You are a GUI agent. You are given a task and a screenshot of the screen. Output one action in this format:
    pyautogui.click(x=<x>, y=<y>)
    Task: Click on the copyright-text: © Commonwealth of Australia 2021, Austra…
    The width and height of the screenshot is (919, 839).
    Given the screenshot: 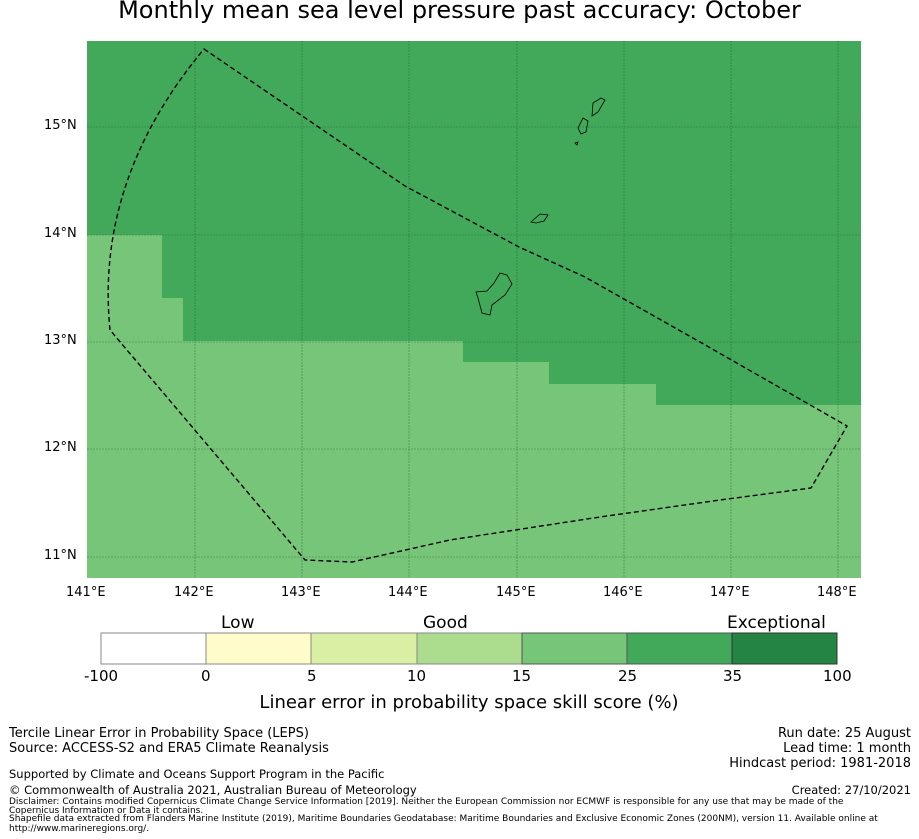 What is the action you would take?
    pyautogui.click(x=213, y=790)
    